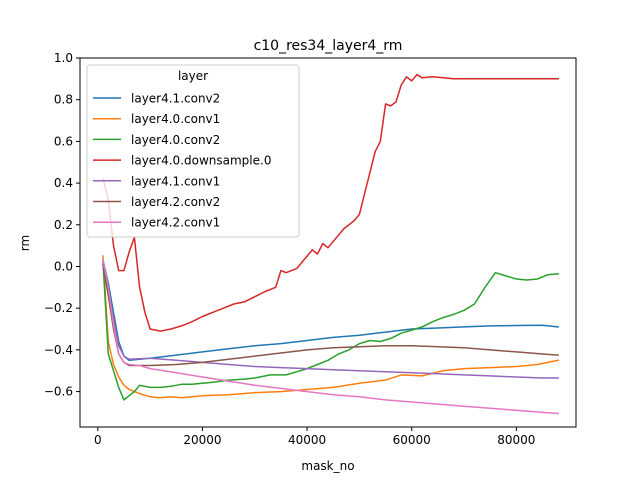 Image resolution: width=640 pixels, height=480 pixels. I want to click on legend-label-1: layer4.0.conv1, so click(175, 119).